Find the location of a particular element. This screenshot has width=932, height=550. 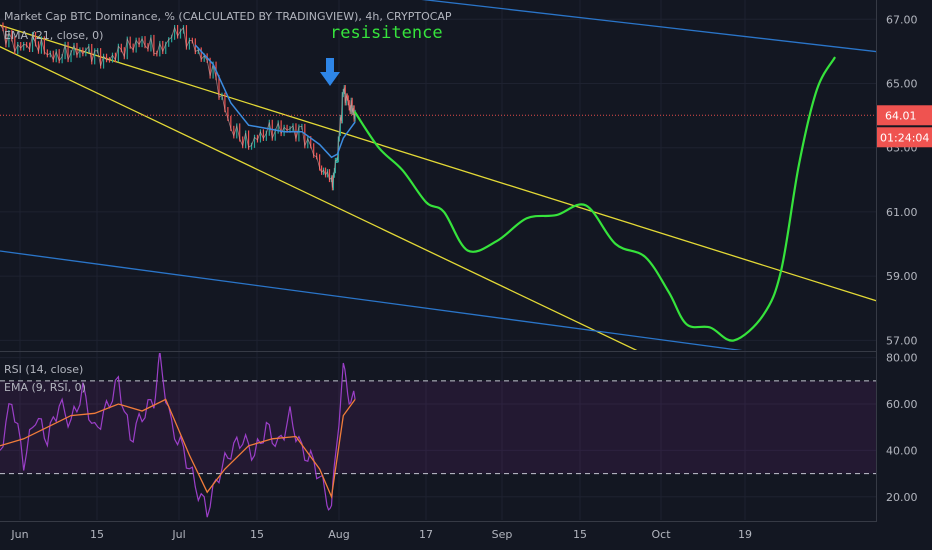

rsi-line is located at coordinates (178, 435).